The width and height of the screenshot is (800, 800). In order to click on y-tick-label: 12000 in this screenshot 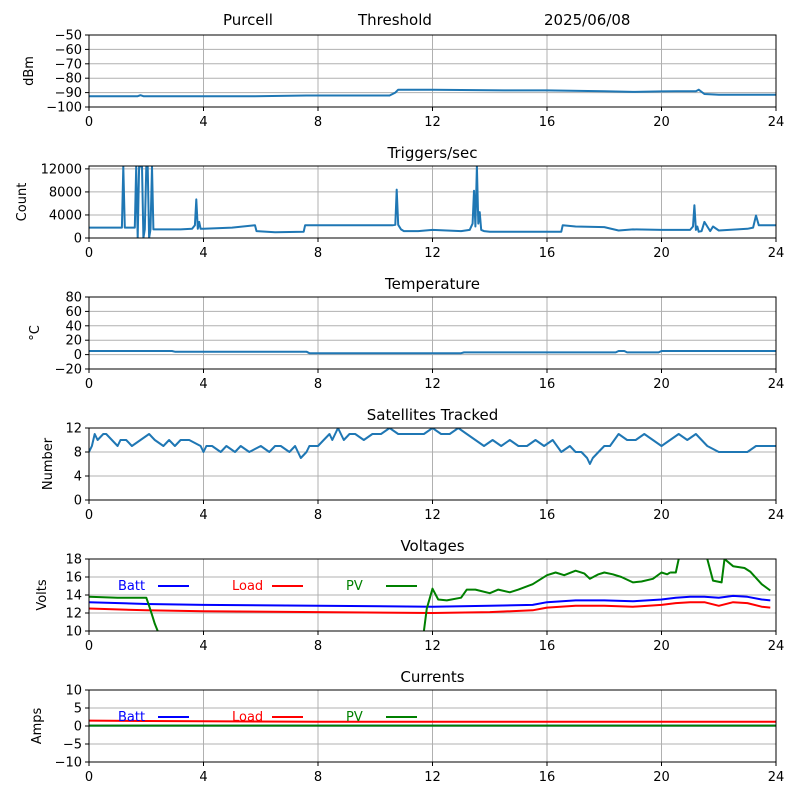, I will do `click(61, 169)`.